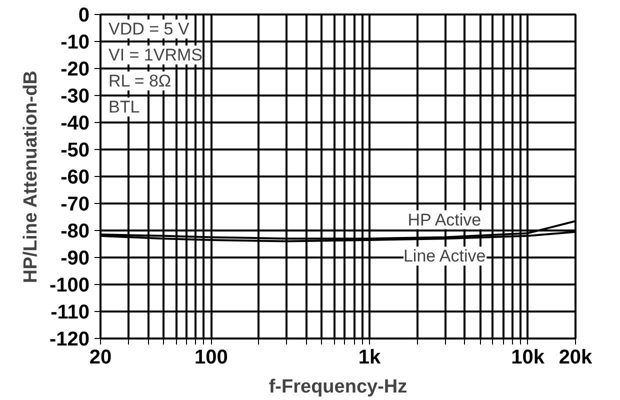  Describe the element at coordinates (70, 313) in the screenshot. I see `y-tick-label: -110` at that location.